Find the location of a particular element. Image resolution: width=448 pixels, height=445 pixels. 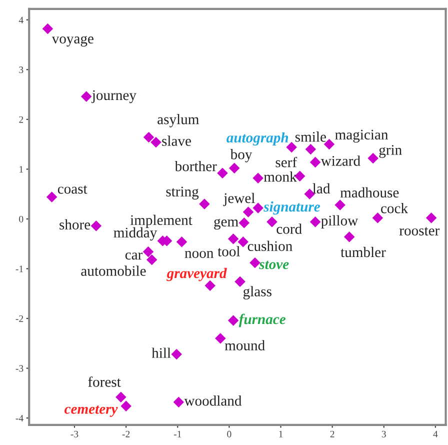

data-label: monk is located at coordinates (280, 177).